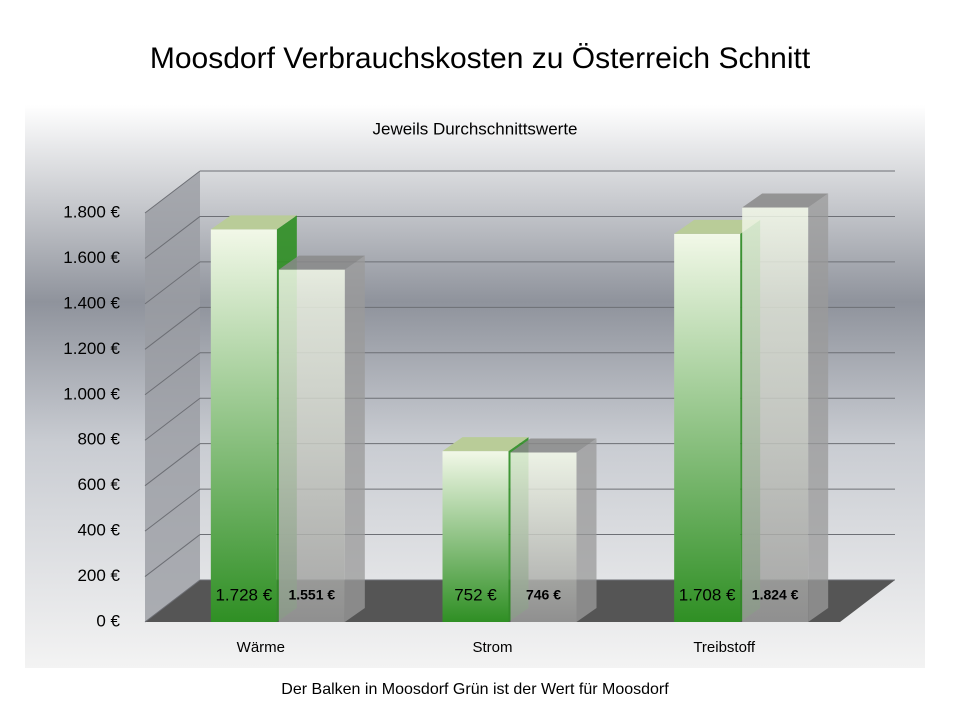 The image size is (960, 720). What do you see at coordinates (707, 594) in the screenshot?
I see `value-label: 1.708 €` at bounding box center [707, 594].